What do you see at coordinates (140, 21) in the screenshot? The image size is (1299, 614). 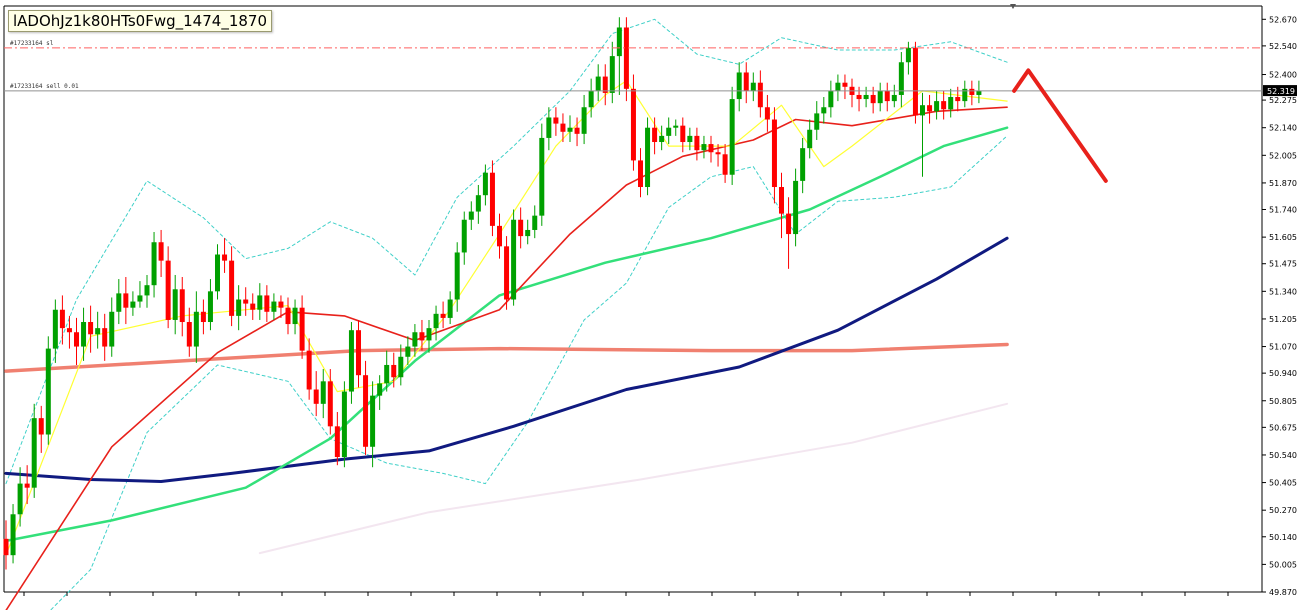 I see `image-caption: lADOhJz1k80HTs0Fwg_1474_1870` at bounding box center [140, 21].